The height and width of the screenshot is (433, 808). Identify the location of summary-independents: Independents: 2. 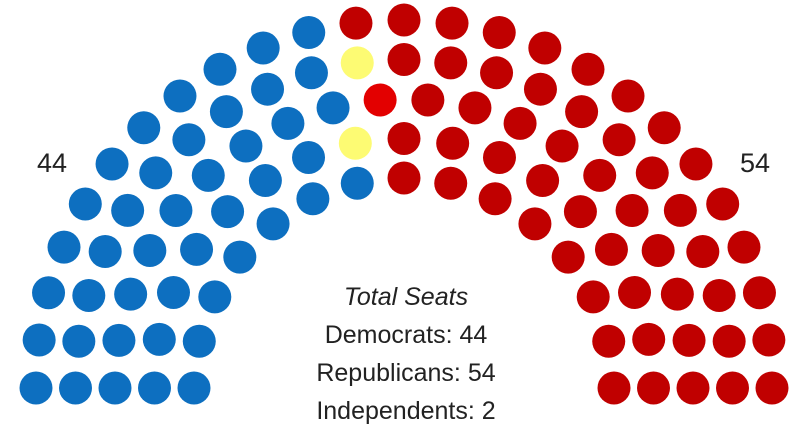
(405, 411).